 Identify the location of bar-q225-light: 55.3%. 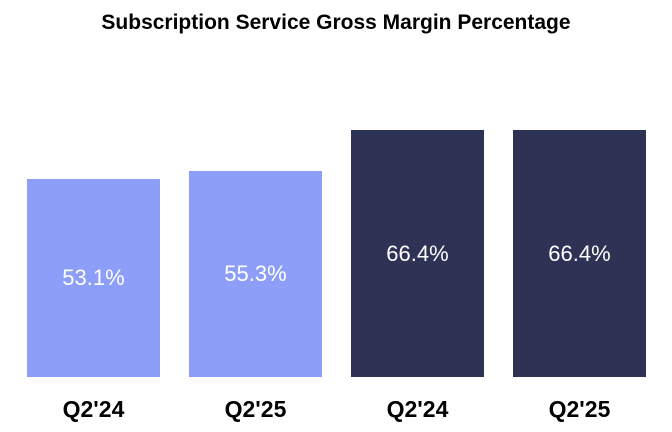
(255, 274).